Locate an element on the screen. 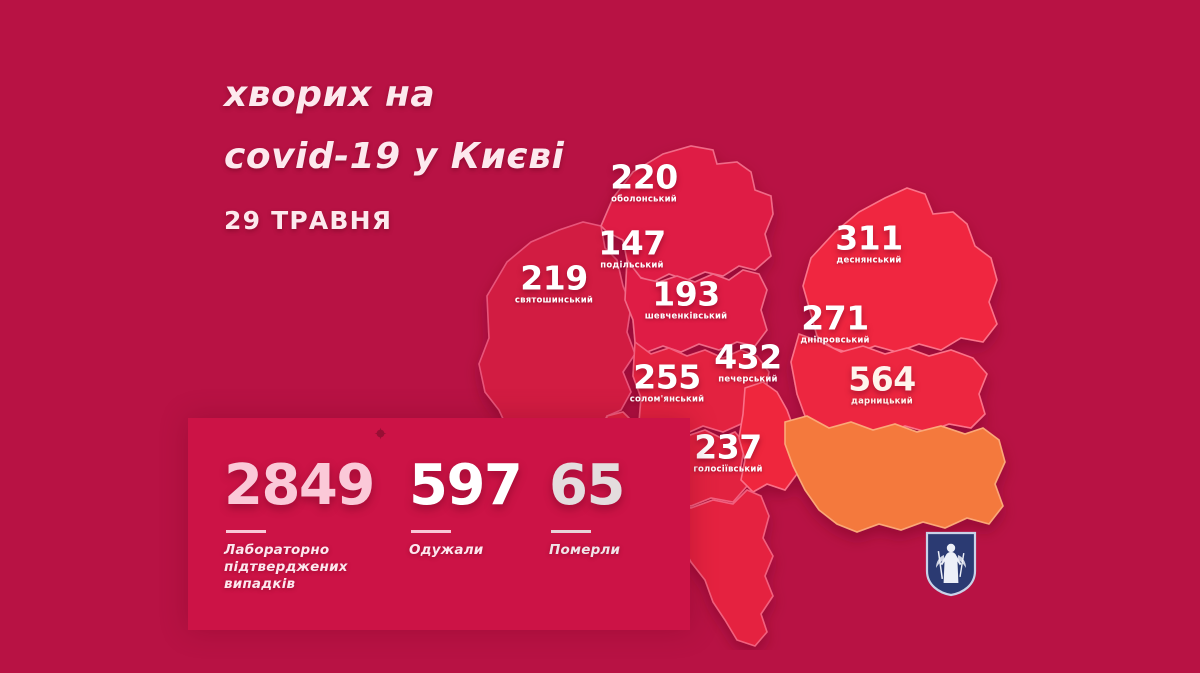 Image resolution: width=1200 pixels, height=673 pixels. headline-line-1: хворих на is located at coordinates (330, 94).